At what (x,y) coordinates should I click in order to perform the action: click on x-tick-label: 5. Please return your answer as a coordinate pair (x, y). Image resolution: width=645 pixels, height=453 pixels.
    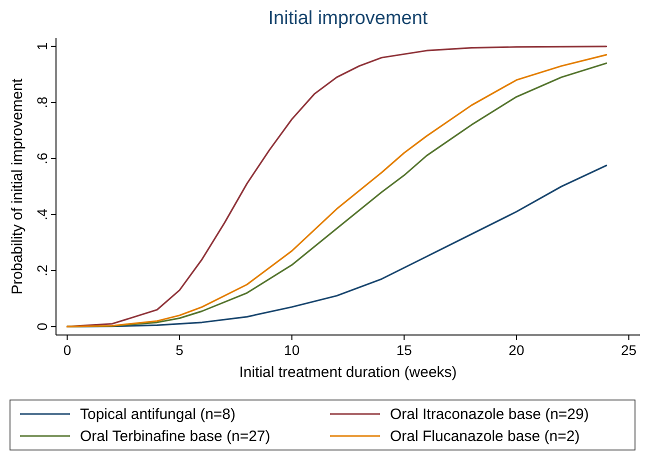
    Looking at the image, I should click on (180, 350).